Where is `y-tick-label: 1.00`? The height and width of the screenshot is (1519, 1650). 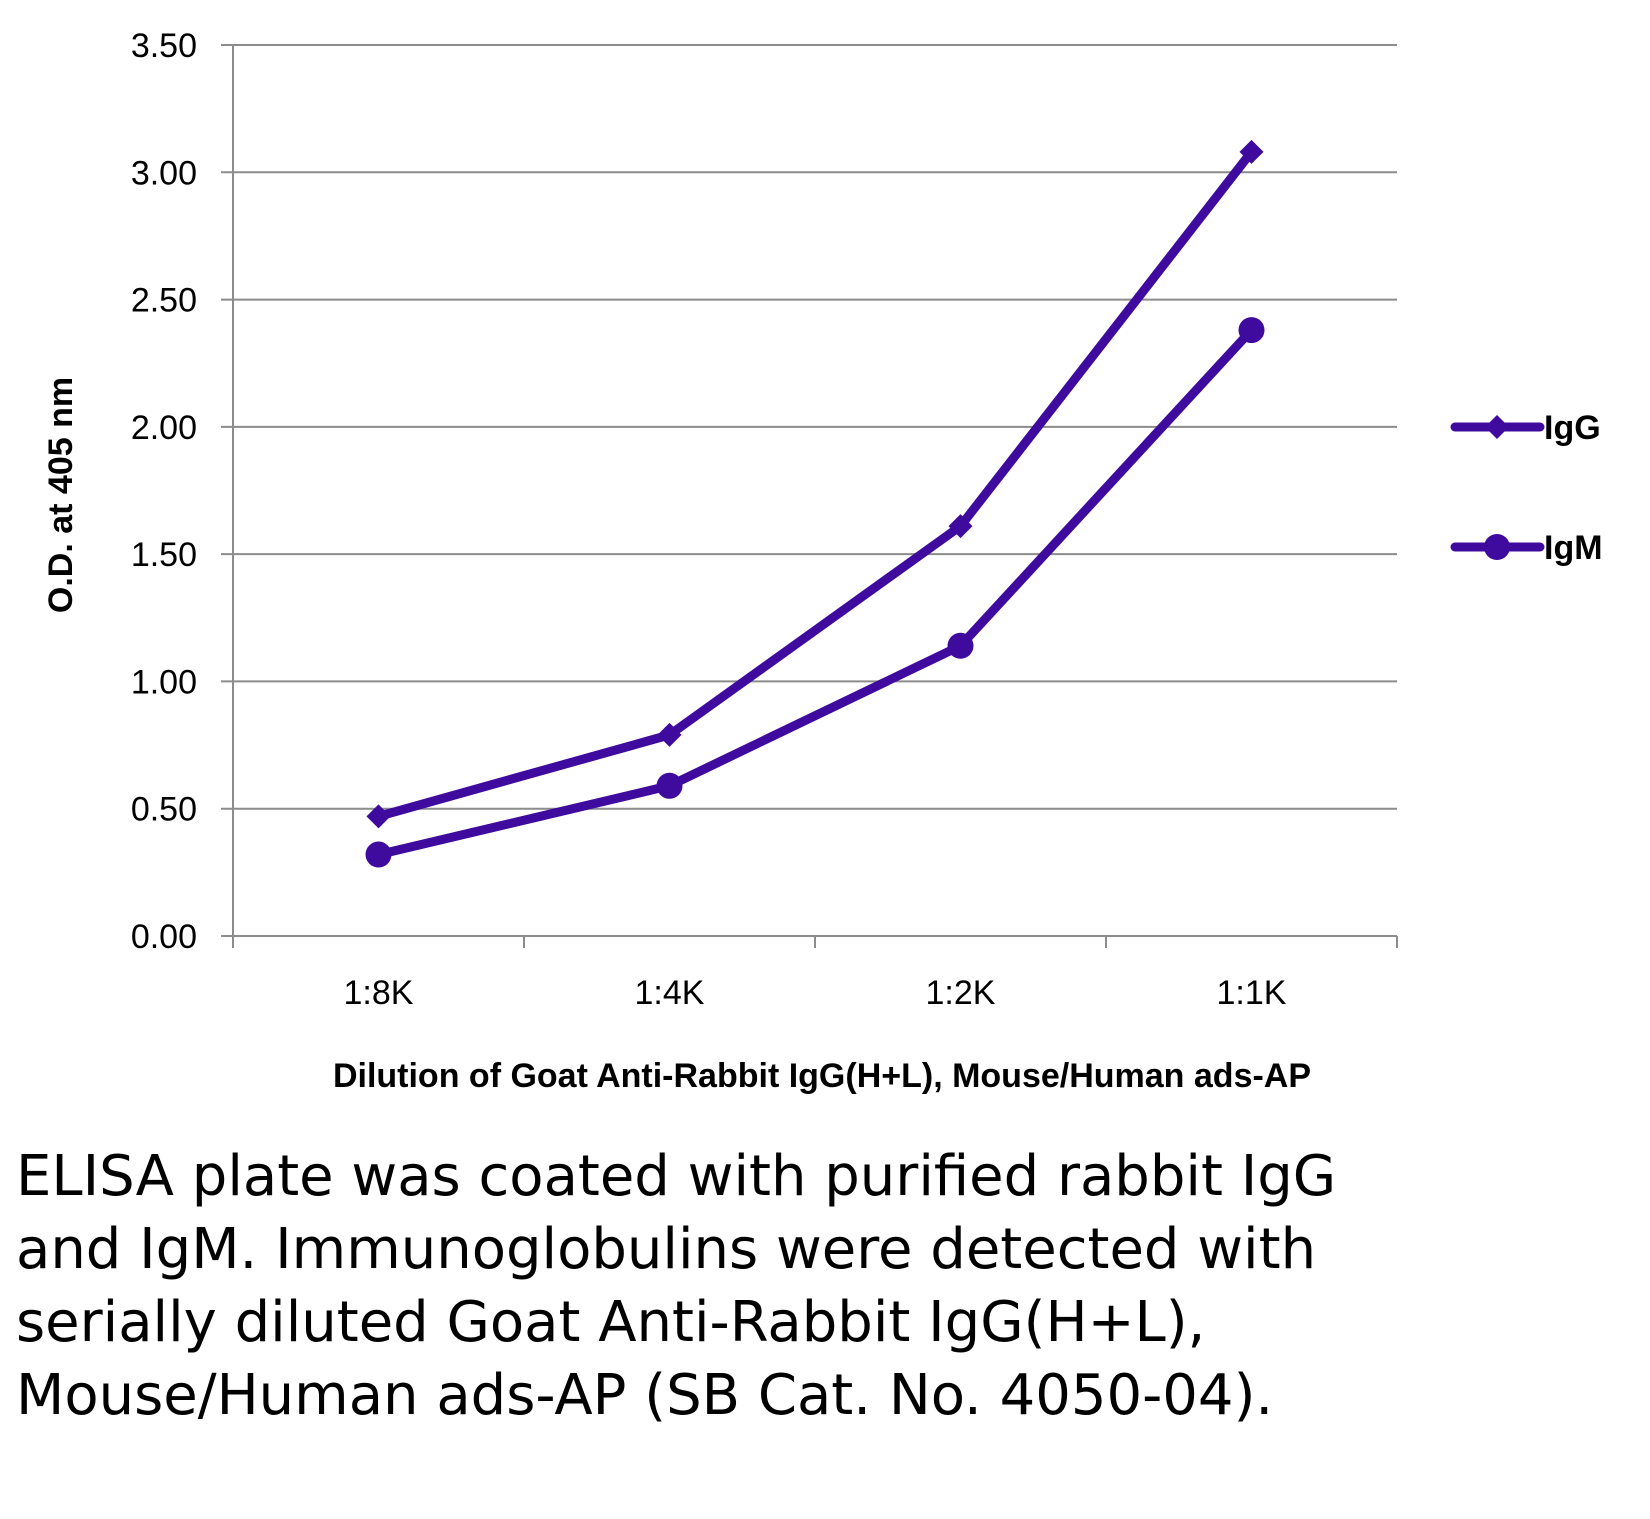 y-tick-label: 1.00 is located at coordinates (164, 682).